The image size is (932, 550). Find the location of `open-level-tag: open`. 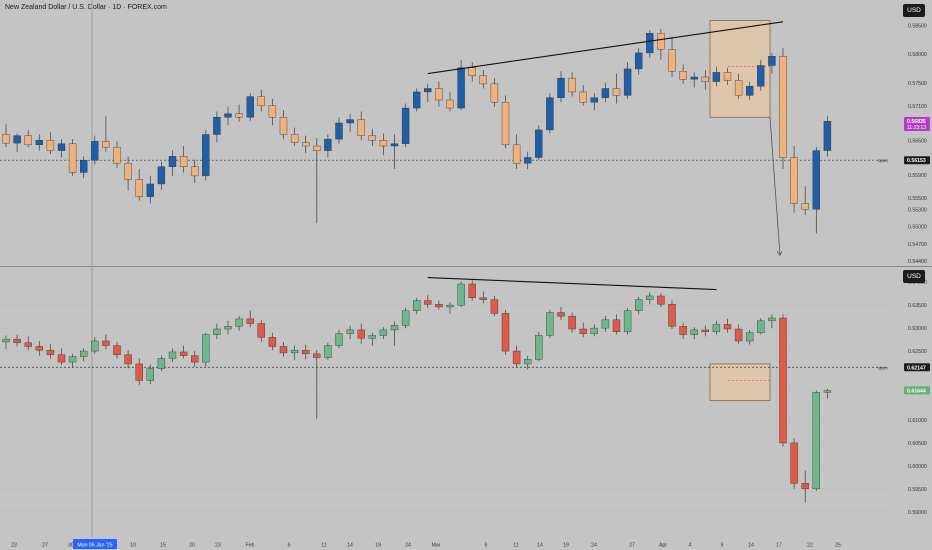

open-level-tag: open is located at coordinates (883, 367).